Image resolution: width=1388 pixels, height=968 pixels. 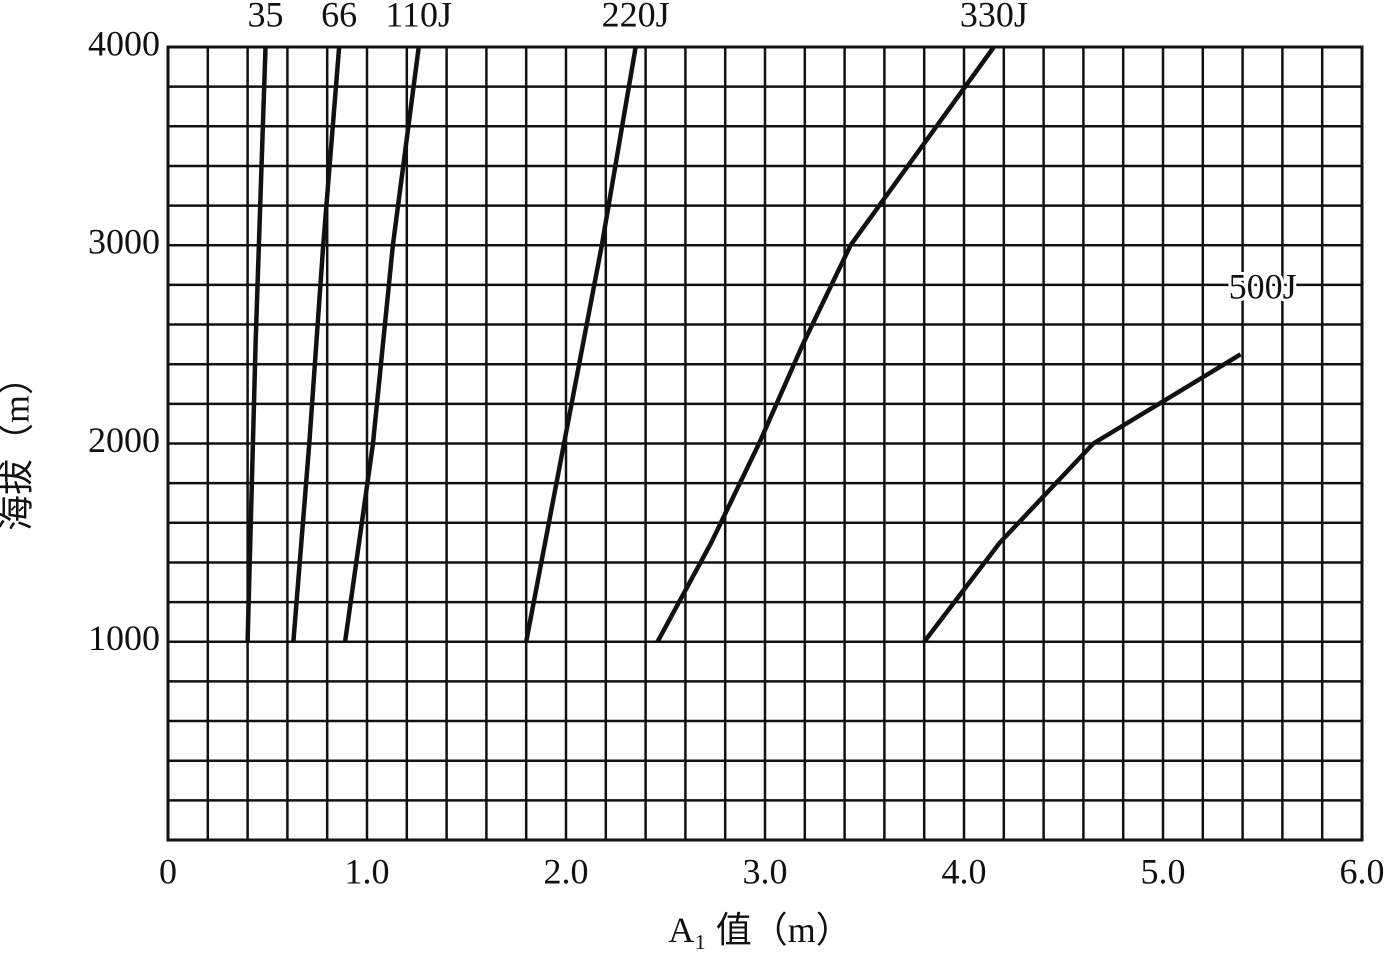 What do you see at coordinates (964, 871) in the screenshot?
I see `x-tick-label: 4.0` at bounding box center [964, 871].